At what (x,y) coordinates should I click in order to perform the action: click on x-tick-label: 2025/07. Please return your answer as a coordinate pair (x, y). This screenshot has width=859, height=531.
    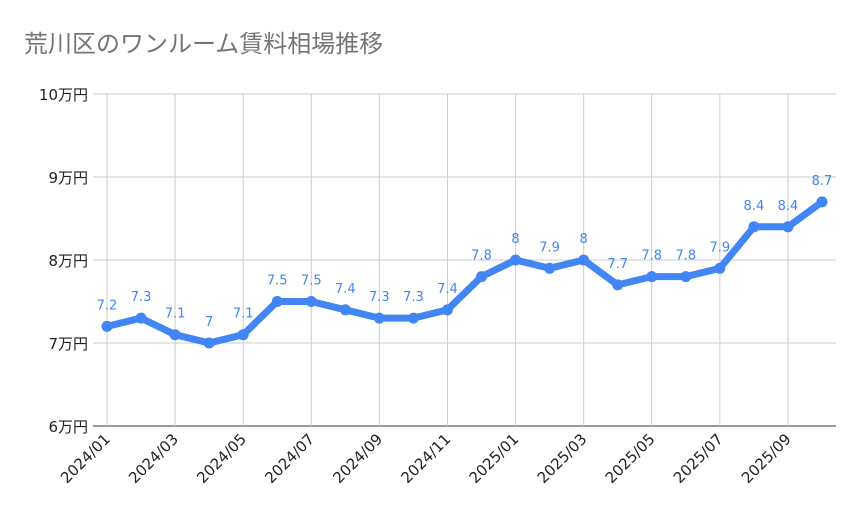
    Looking at the image, I should click on (698, 458).